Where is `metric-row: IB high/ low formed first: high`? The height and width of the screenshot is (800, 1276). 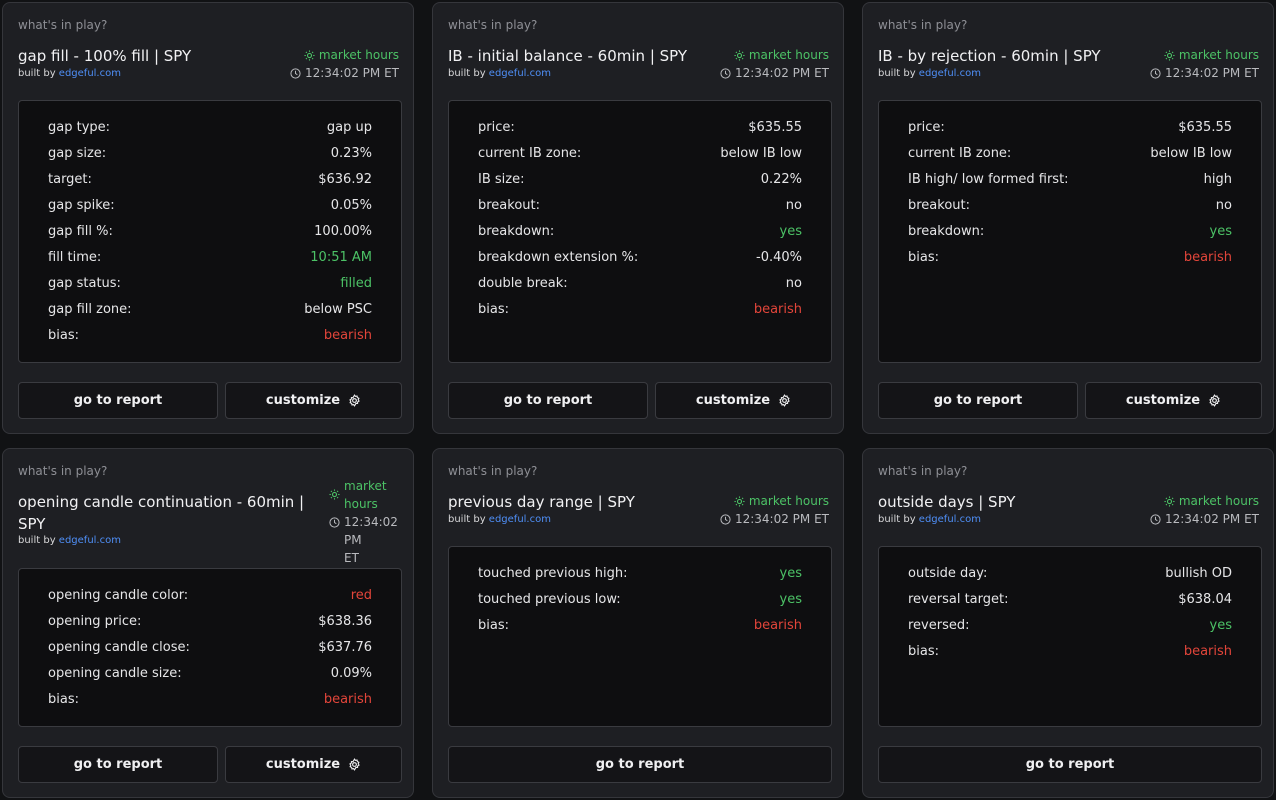
metric-row: IB high/ low formed first: high is located at coordinates (1070, 179).